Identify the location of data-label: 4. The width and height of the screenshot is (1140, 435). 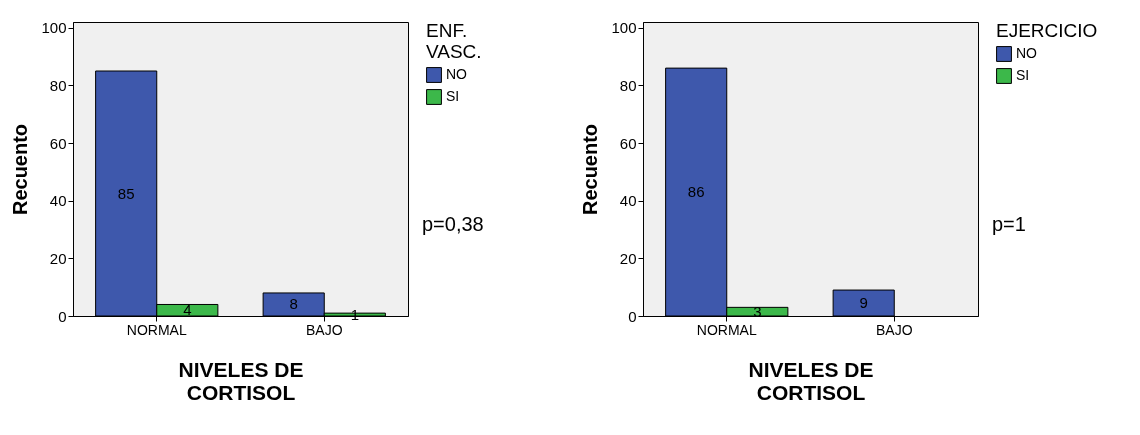
(187, 310).